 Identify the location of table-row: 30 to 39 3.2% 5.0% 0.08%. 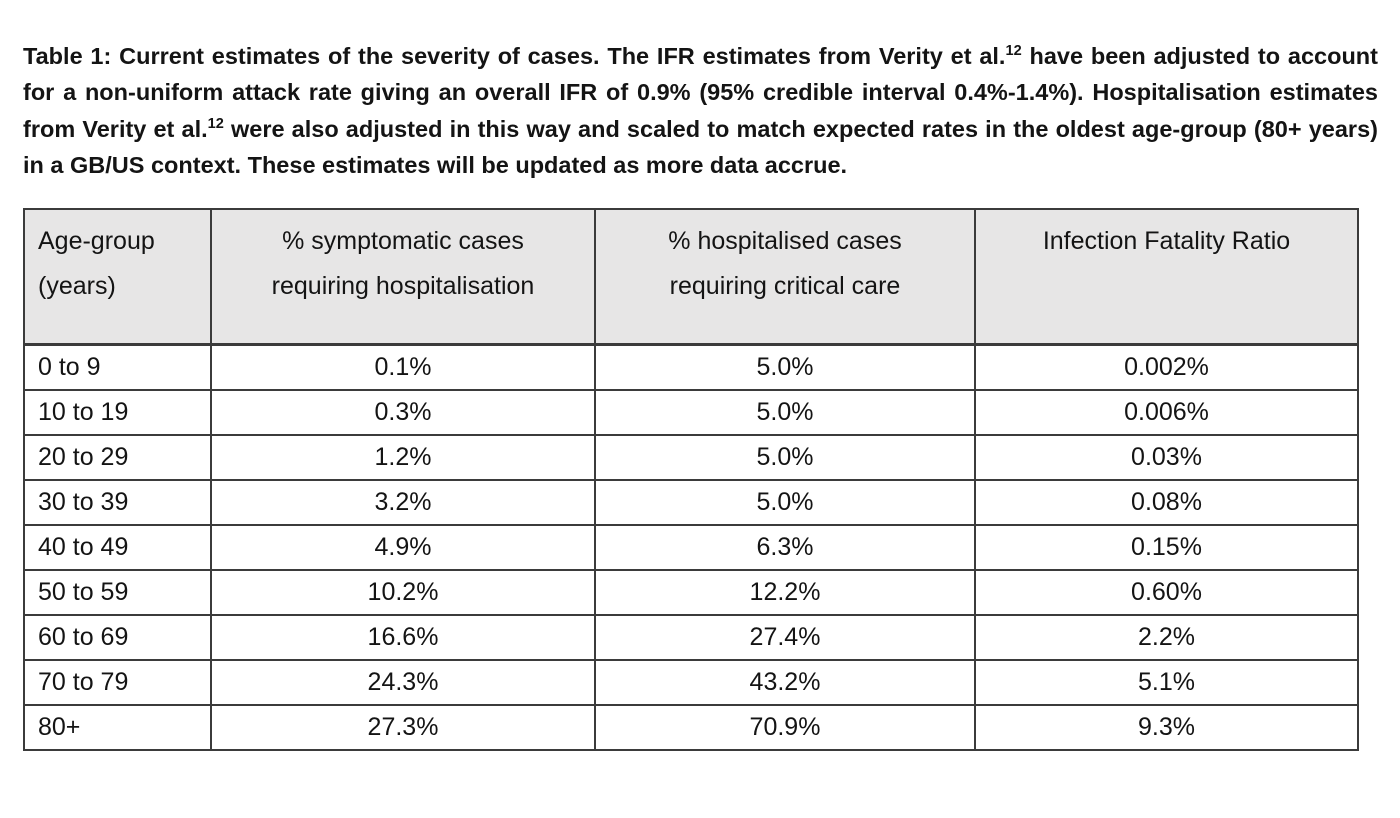
(691, 502).